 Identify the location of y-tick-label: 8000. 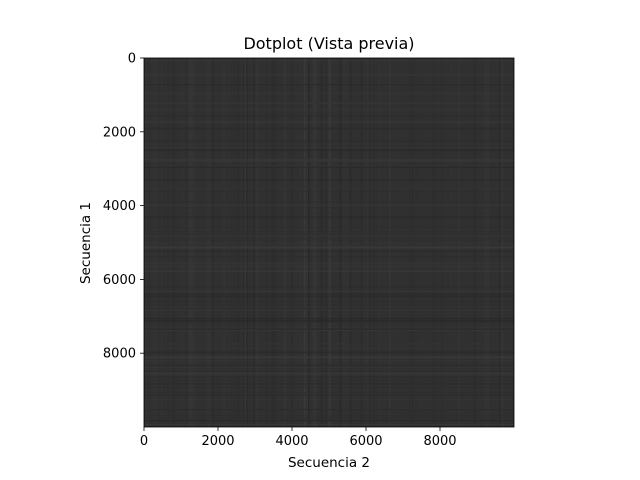
(119, 354).